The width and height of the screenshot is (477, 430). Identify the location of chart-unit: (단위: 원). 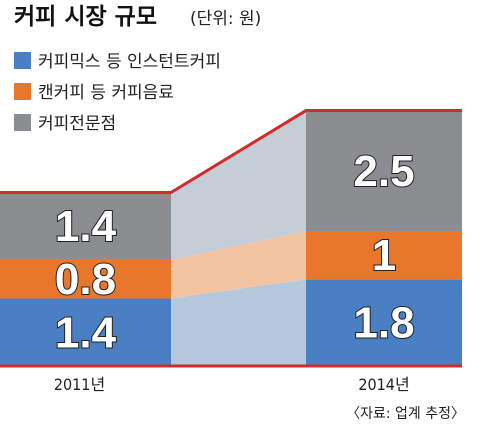
(225, 19).